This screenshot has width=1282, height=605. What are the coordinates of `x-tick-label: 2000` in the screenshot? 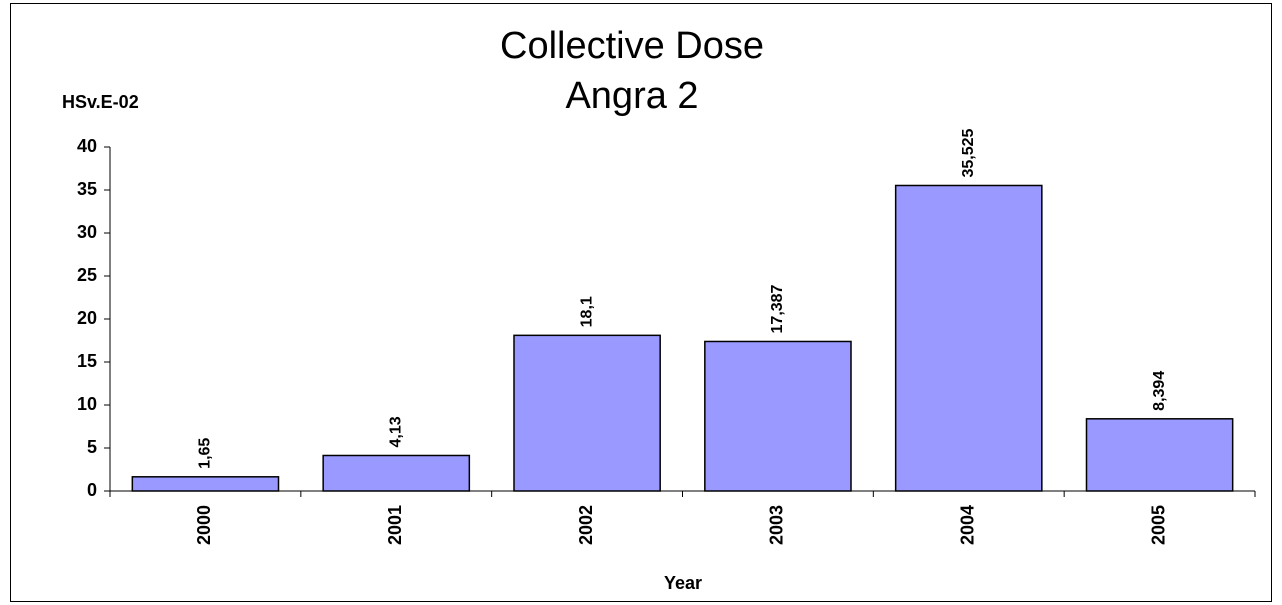 It's located at (204, 525).